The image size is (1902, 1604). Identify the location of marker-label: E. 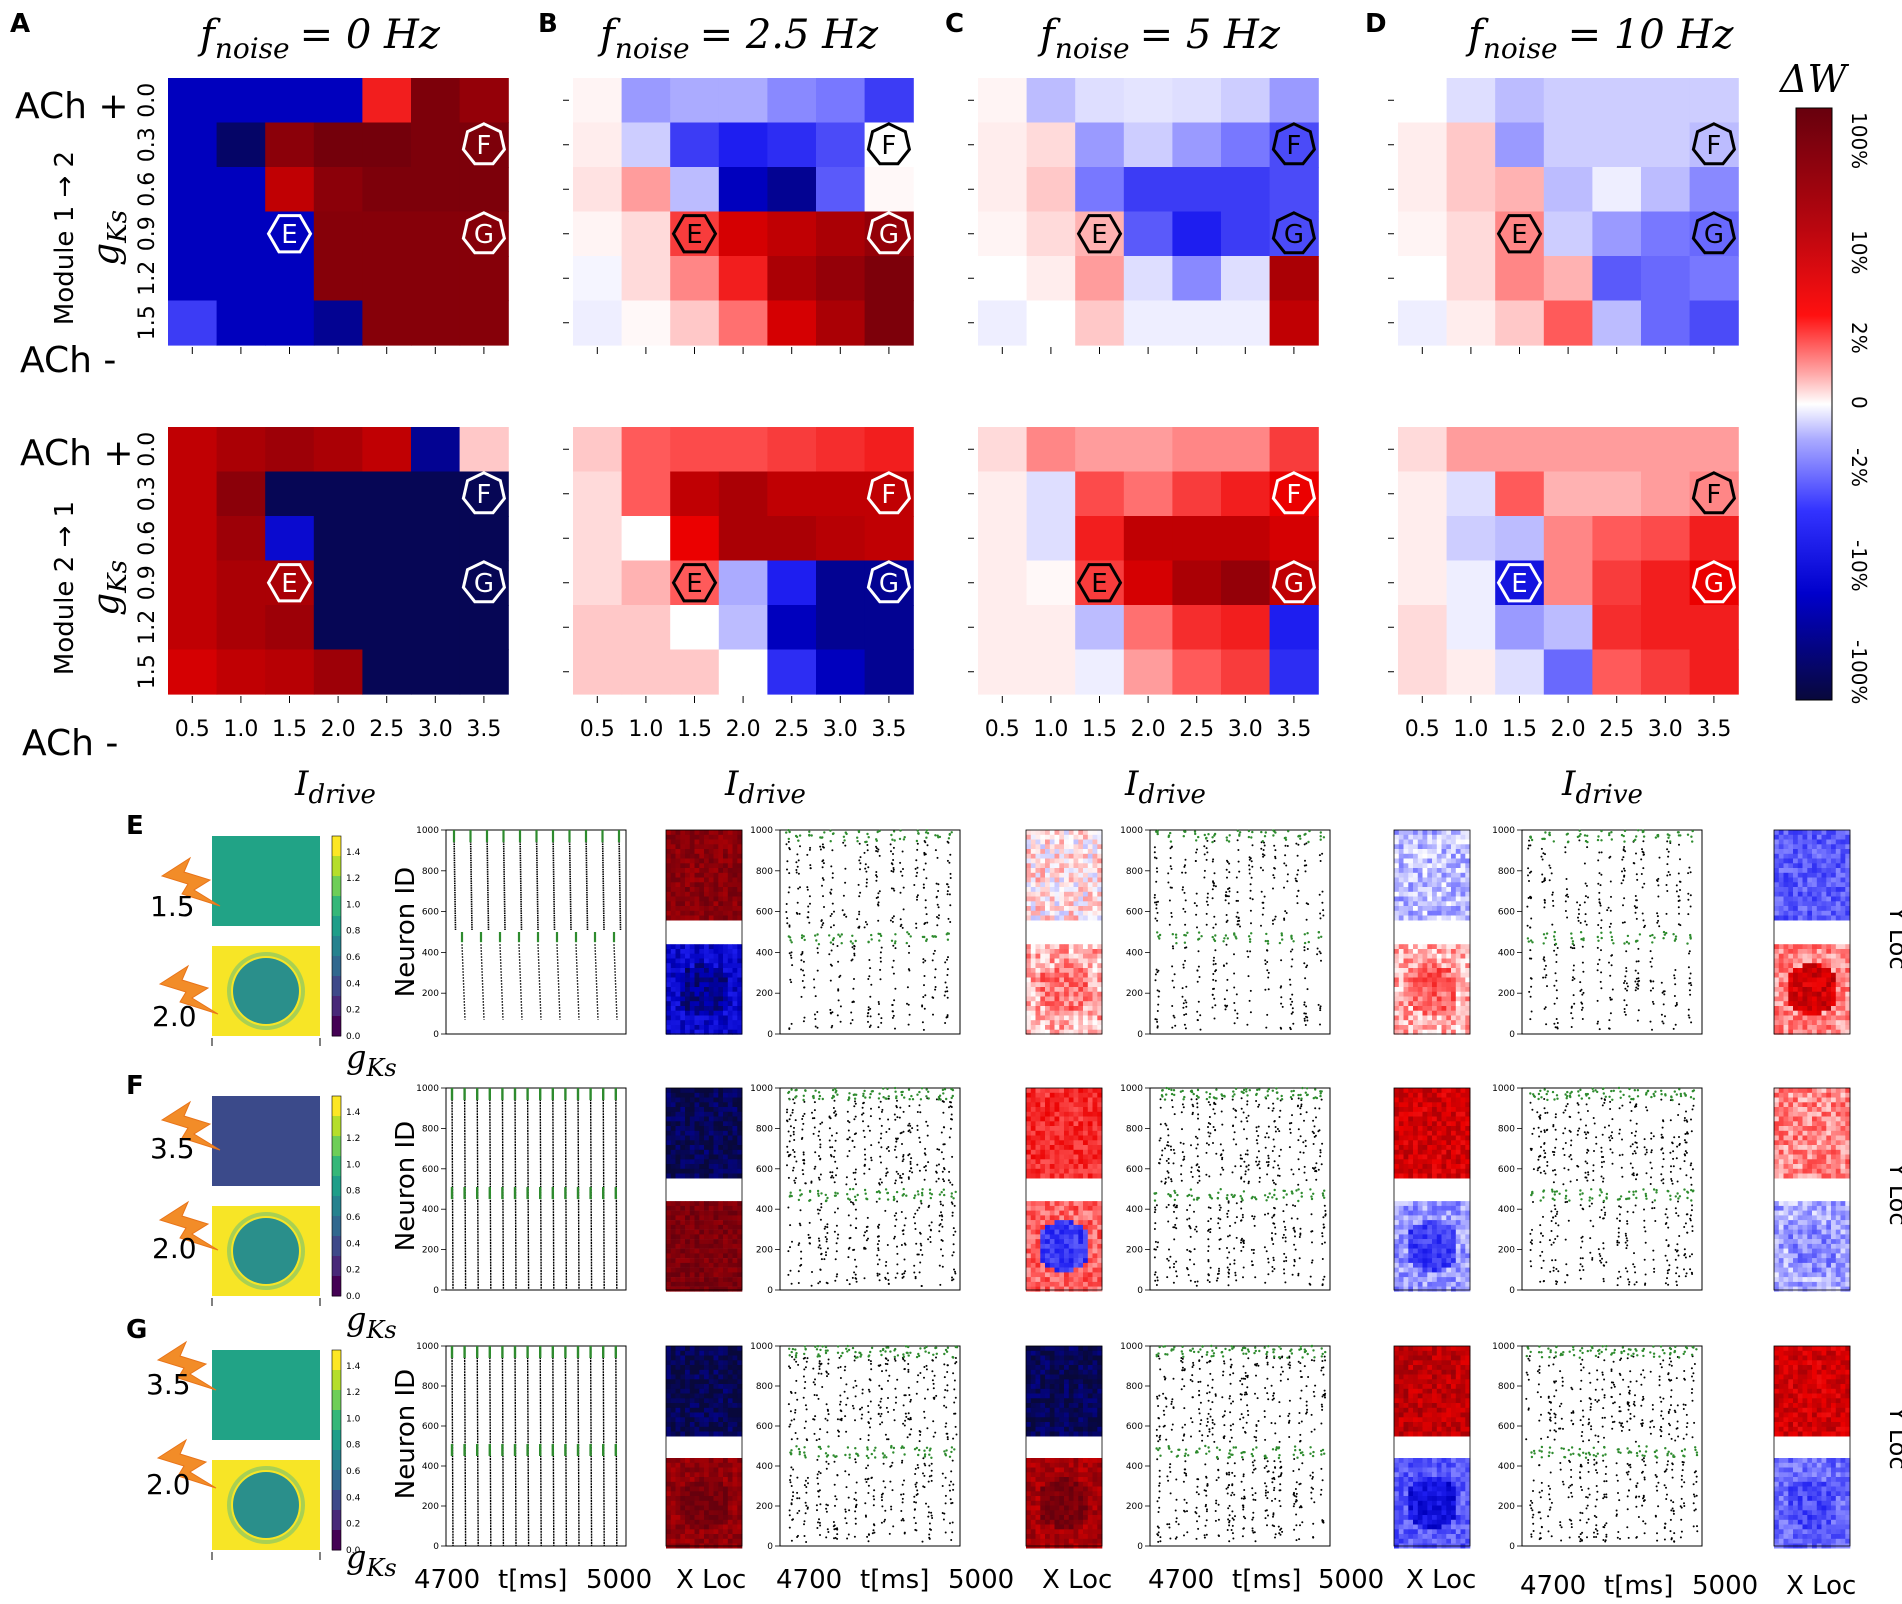
(1099, 235).